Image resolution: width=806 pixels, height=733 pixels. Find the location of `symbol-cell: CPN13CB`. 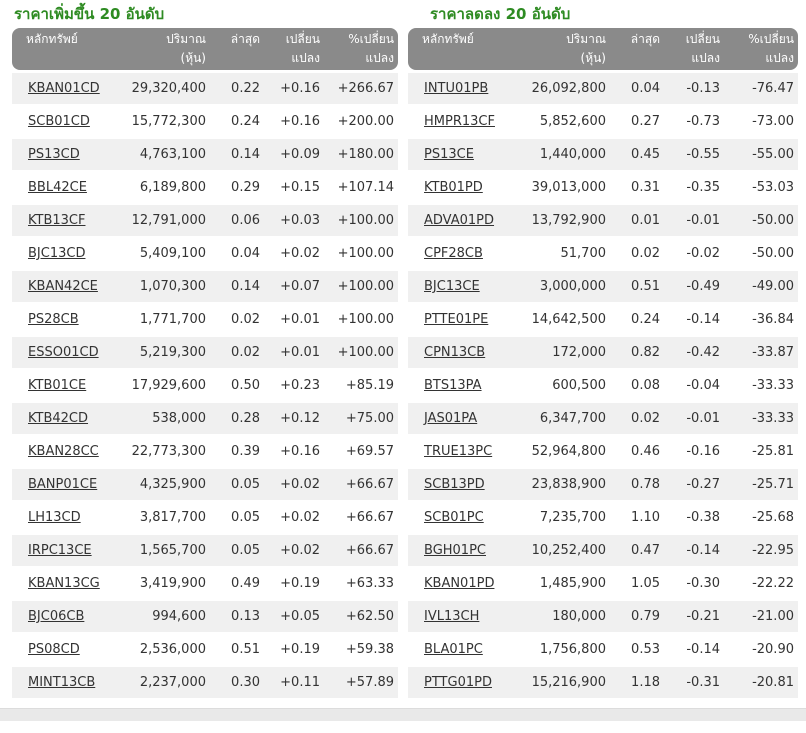

symbol-cell: CPN13CB is located at coordinates (460, 353).